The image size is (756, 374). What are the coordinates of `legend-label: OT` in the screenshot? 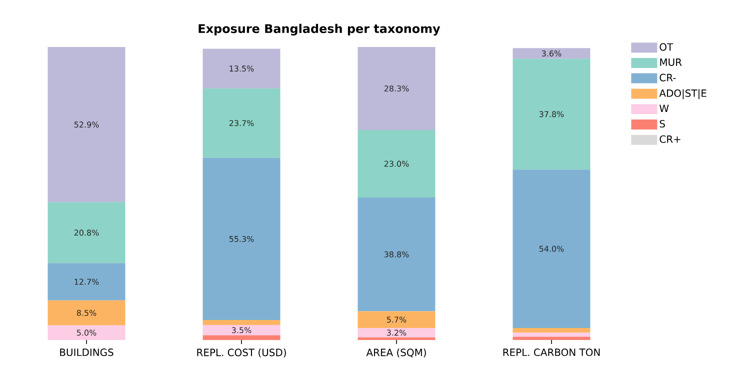 It's located at (667, 47).